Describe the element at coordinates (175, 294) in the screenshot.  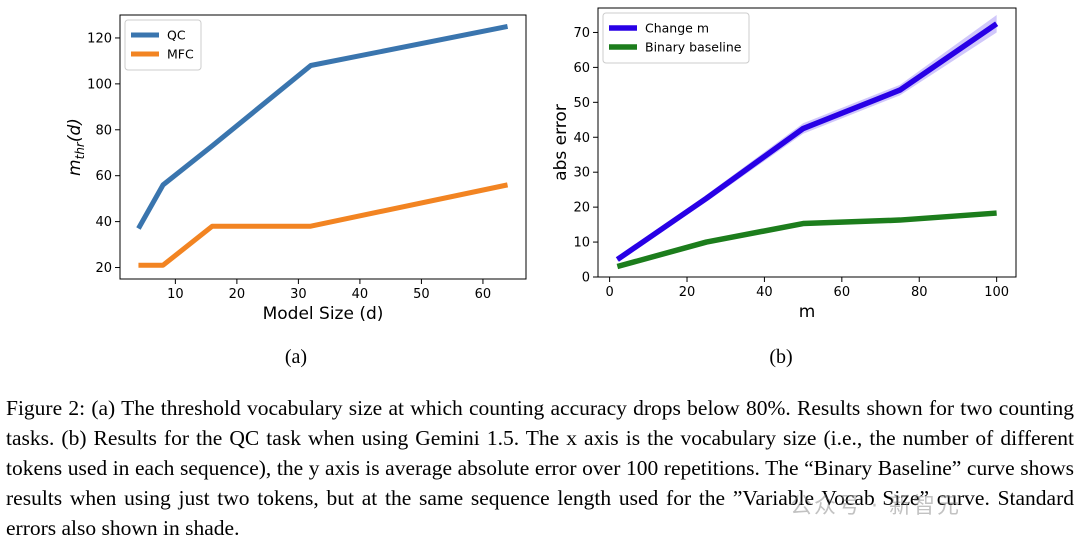
I see `chart-a-xtick-label: 10` at that location.